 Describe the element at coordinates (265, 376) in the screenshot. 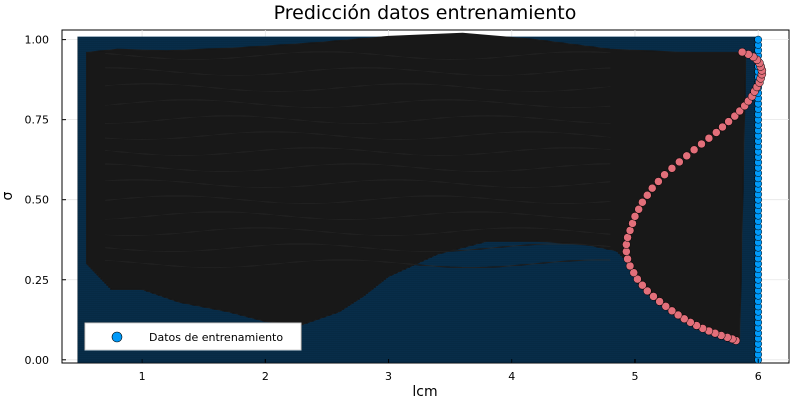

I see `x-tick-label: 2` at that location.